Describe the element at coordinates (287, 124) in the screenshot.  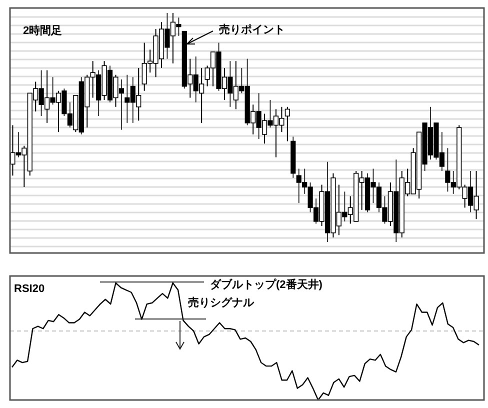
I see `candlestick` at that location.